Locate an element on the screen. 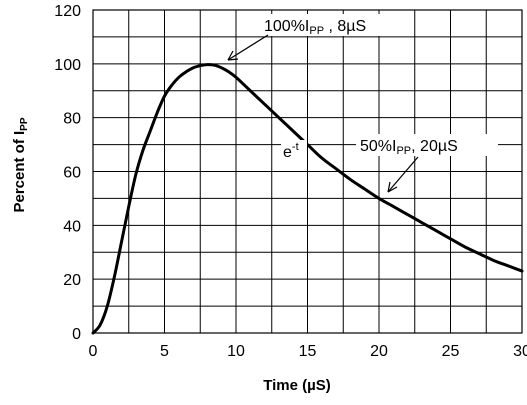 This screenshot has width=527, height=405. annotation-half-arrowhead is located at coordinates (392, 187).